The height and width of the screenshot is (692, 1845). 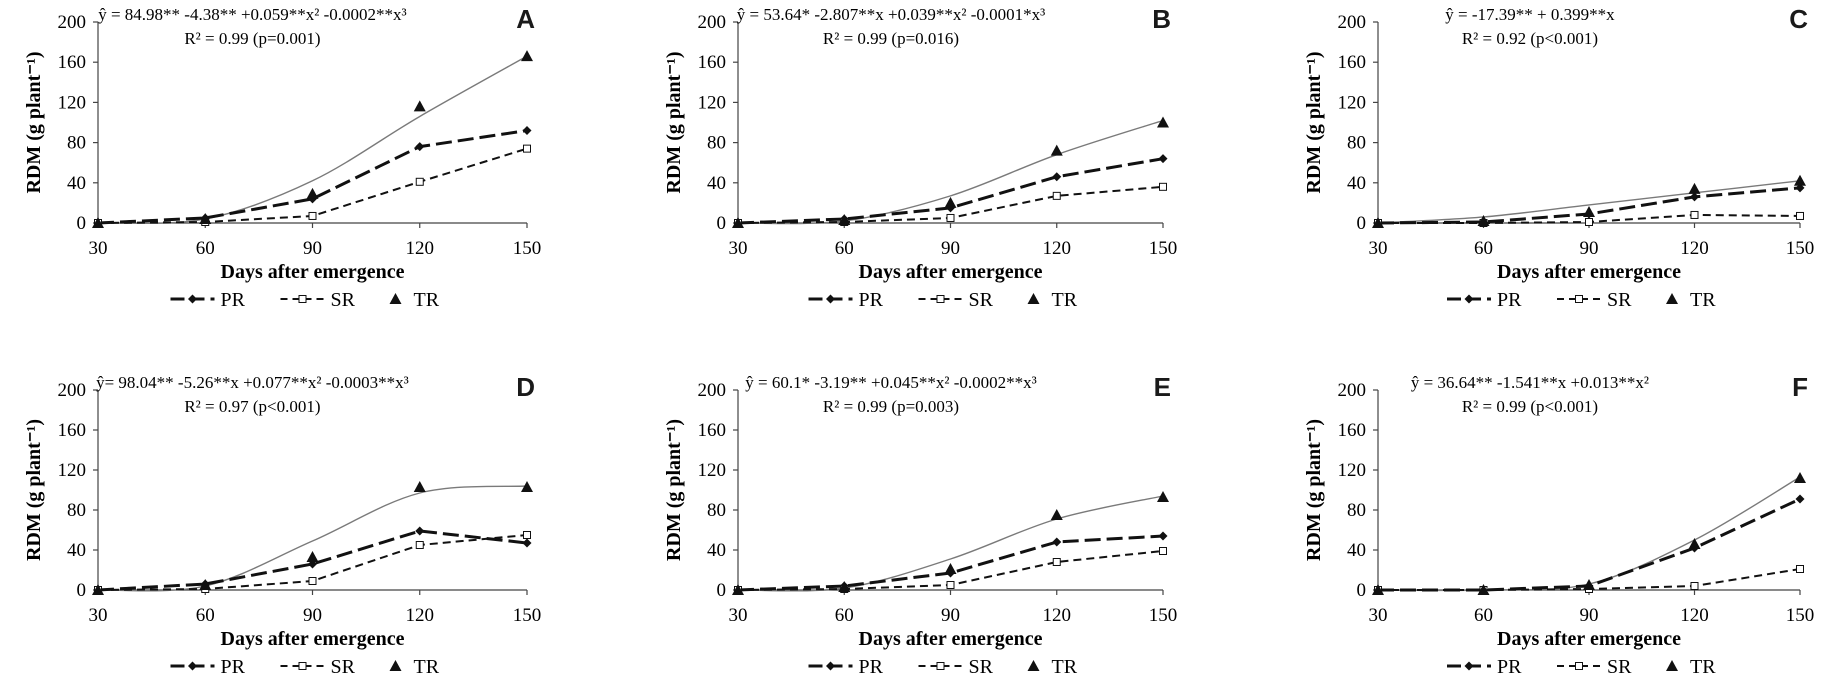 I want to click on r-squared-label: R² = 0.99 (p=0.016), so click(x=891, y=38).